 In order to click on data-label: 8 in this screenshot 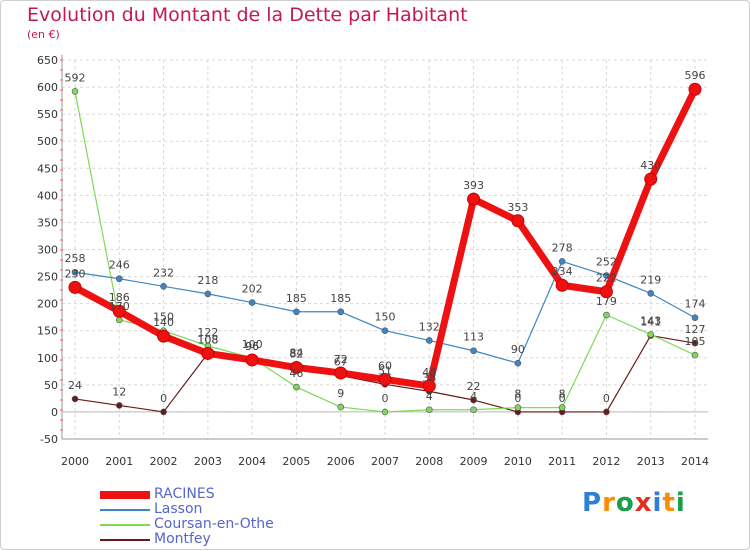, I will do `click(517, 394)`.